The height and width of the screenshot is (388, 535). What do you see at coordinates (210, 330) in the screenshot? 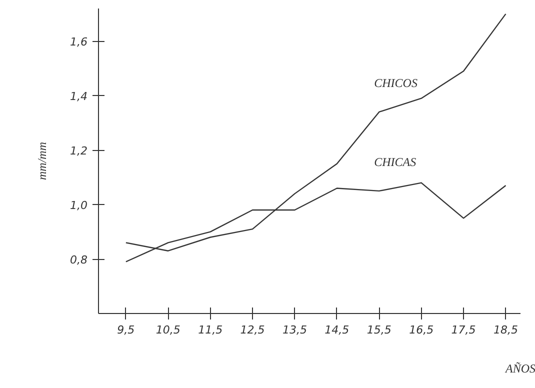
I see `x-tick-label: 11,5` at bounding box center [210, 330].